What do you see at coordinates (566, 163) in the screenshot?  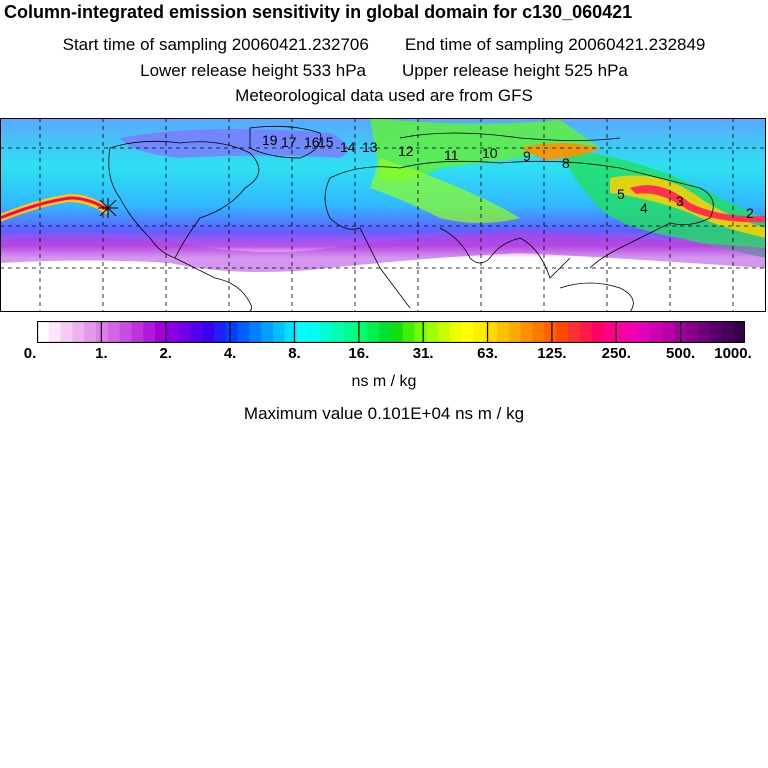 I see `day-label: 8` at bounding box center [566, 163].